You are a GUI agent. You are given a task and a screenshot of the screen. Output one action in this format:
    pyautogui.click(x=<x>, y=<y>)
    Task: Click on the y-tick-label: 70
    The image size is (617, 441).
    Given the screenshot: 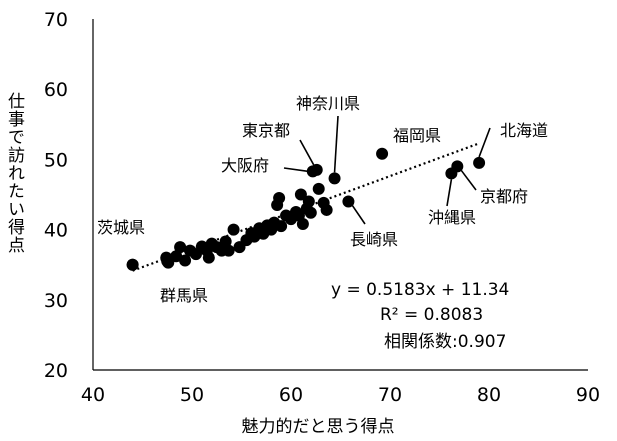 What is the action you would take?
    pyautogui.click(x=56, y=20)
    